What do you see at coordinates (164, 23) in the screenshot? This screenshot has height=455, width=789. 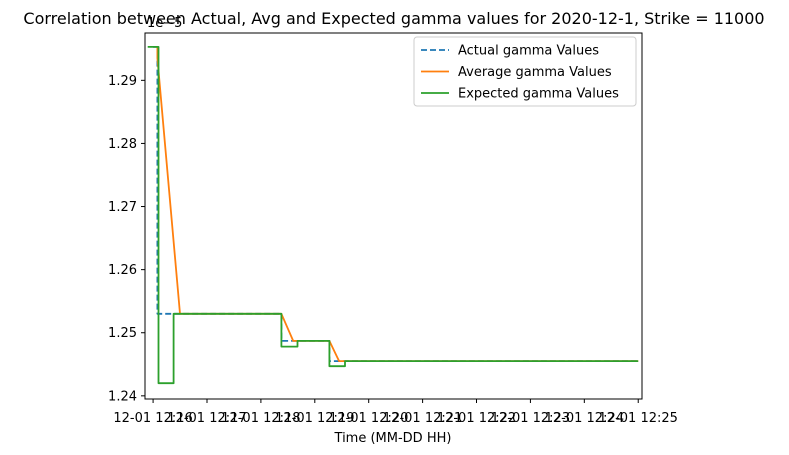 I see `y-offset-label: 1e−5` at bounding box center [164, 23].